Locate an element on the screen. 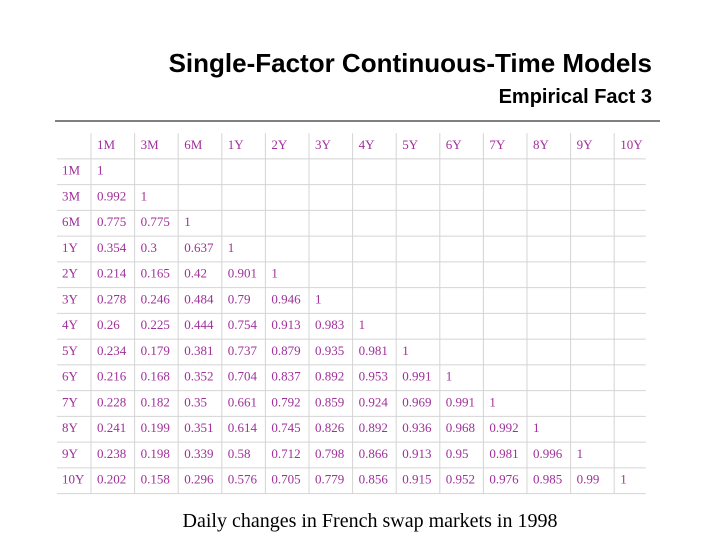 Image resolution: width=720 pixels, height=540 pixels. cell-value: 0.826 is located at coordinates (330, 427).